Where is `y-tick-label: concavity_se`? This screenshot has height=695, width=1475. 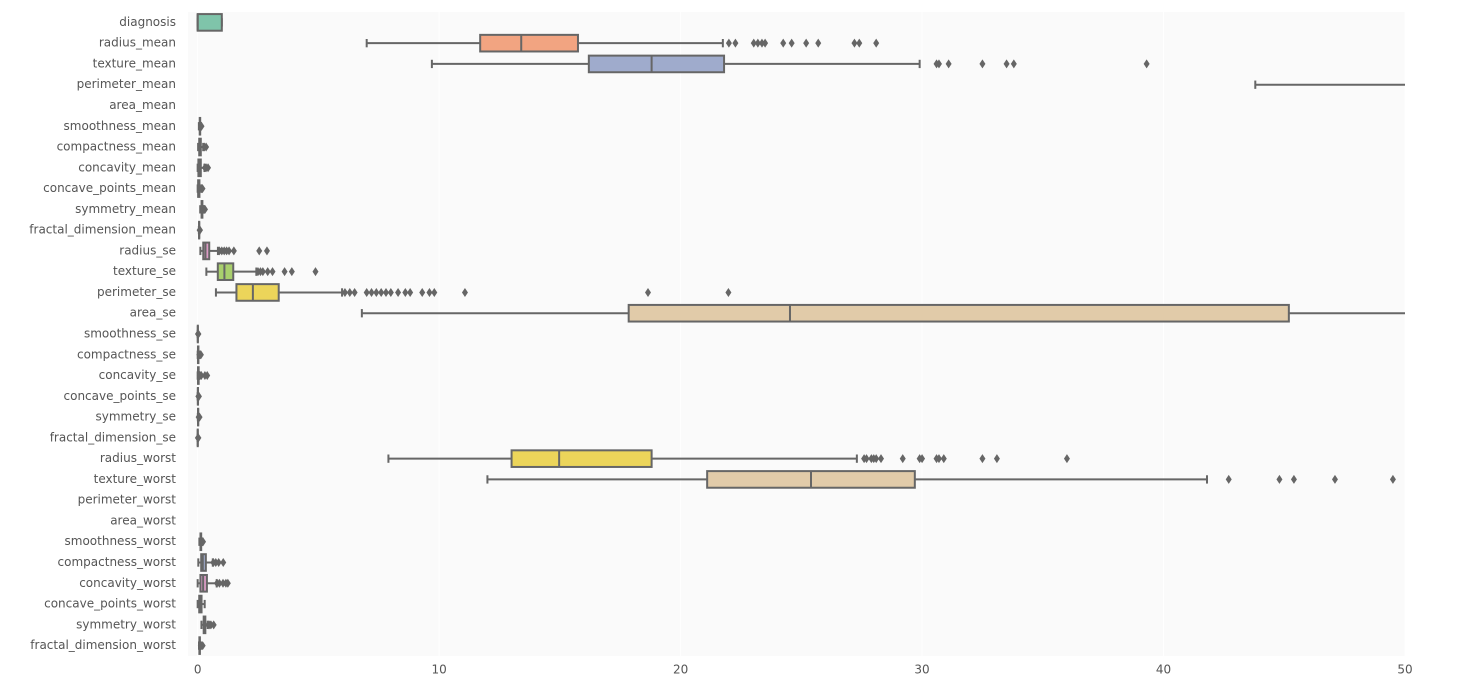
y-tick-label: concavity_se is located at coordinates (137, 375).